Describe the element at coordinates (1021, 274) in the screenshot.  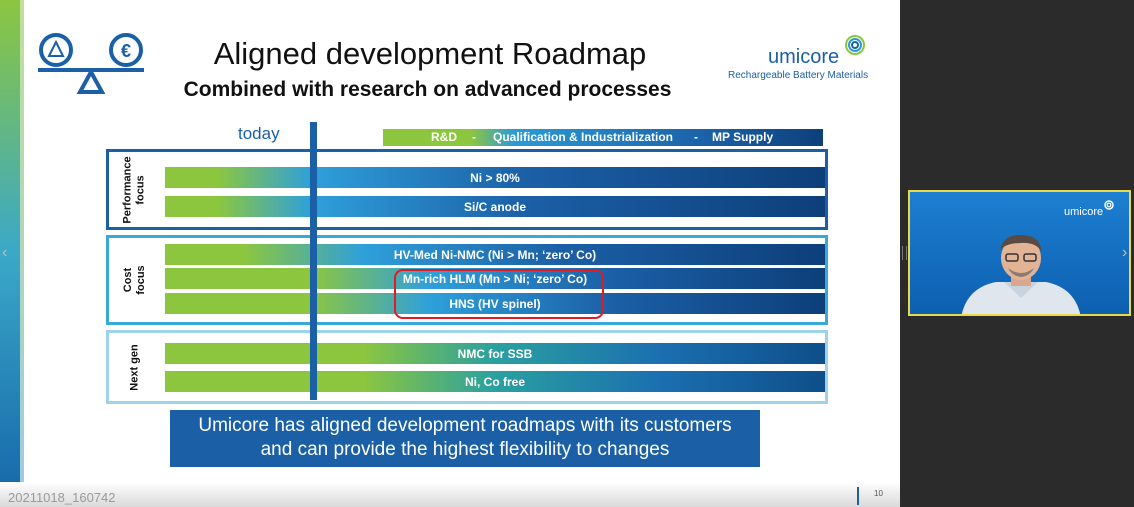
I see `speaker-avatar` at that location.